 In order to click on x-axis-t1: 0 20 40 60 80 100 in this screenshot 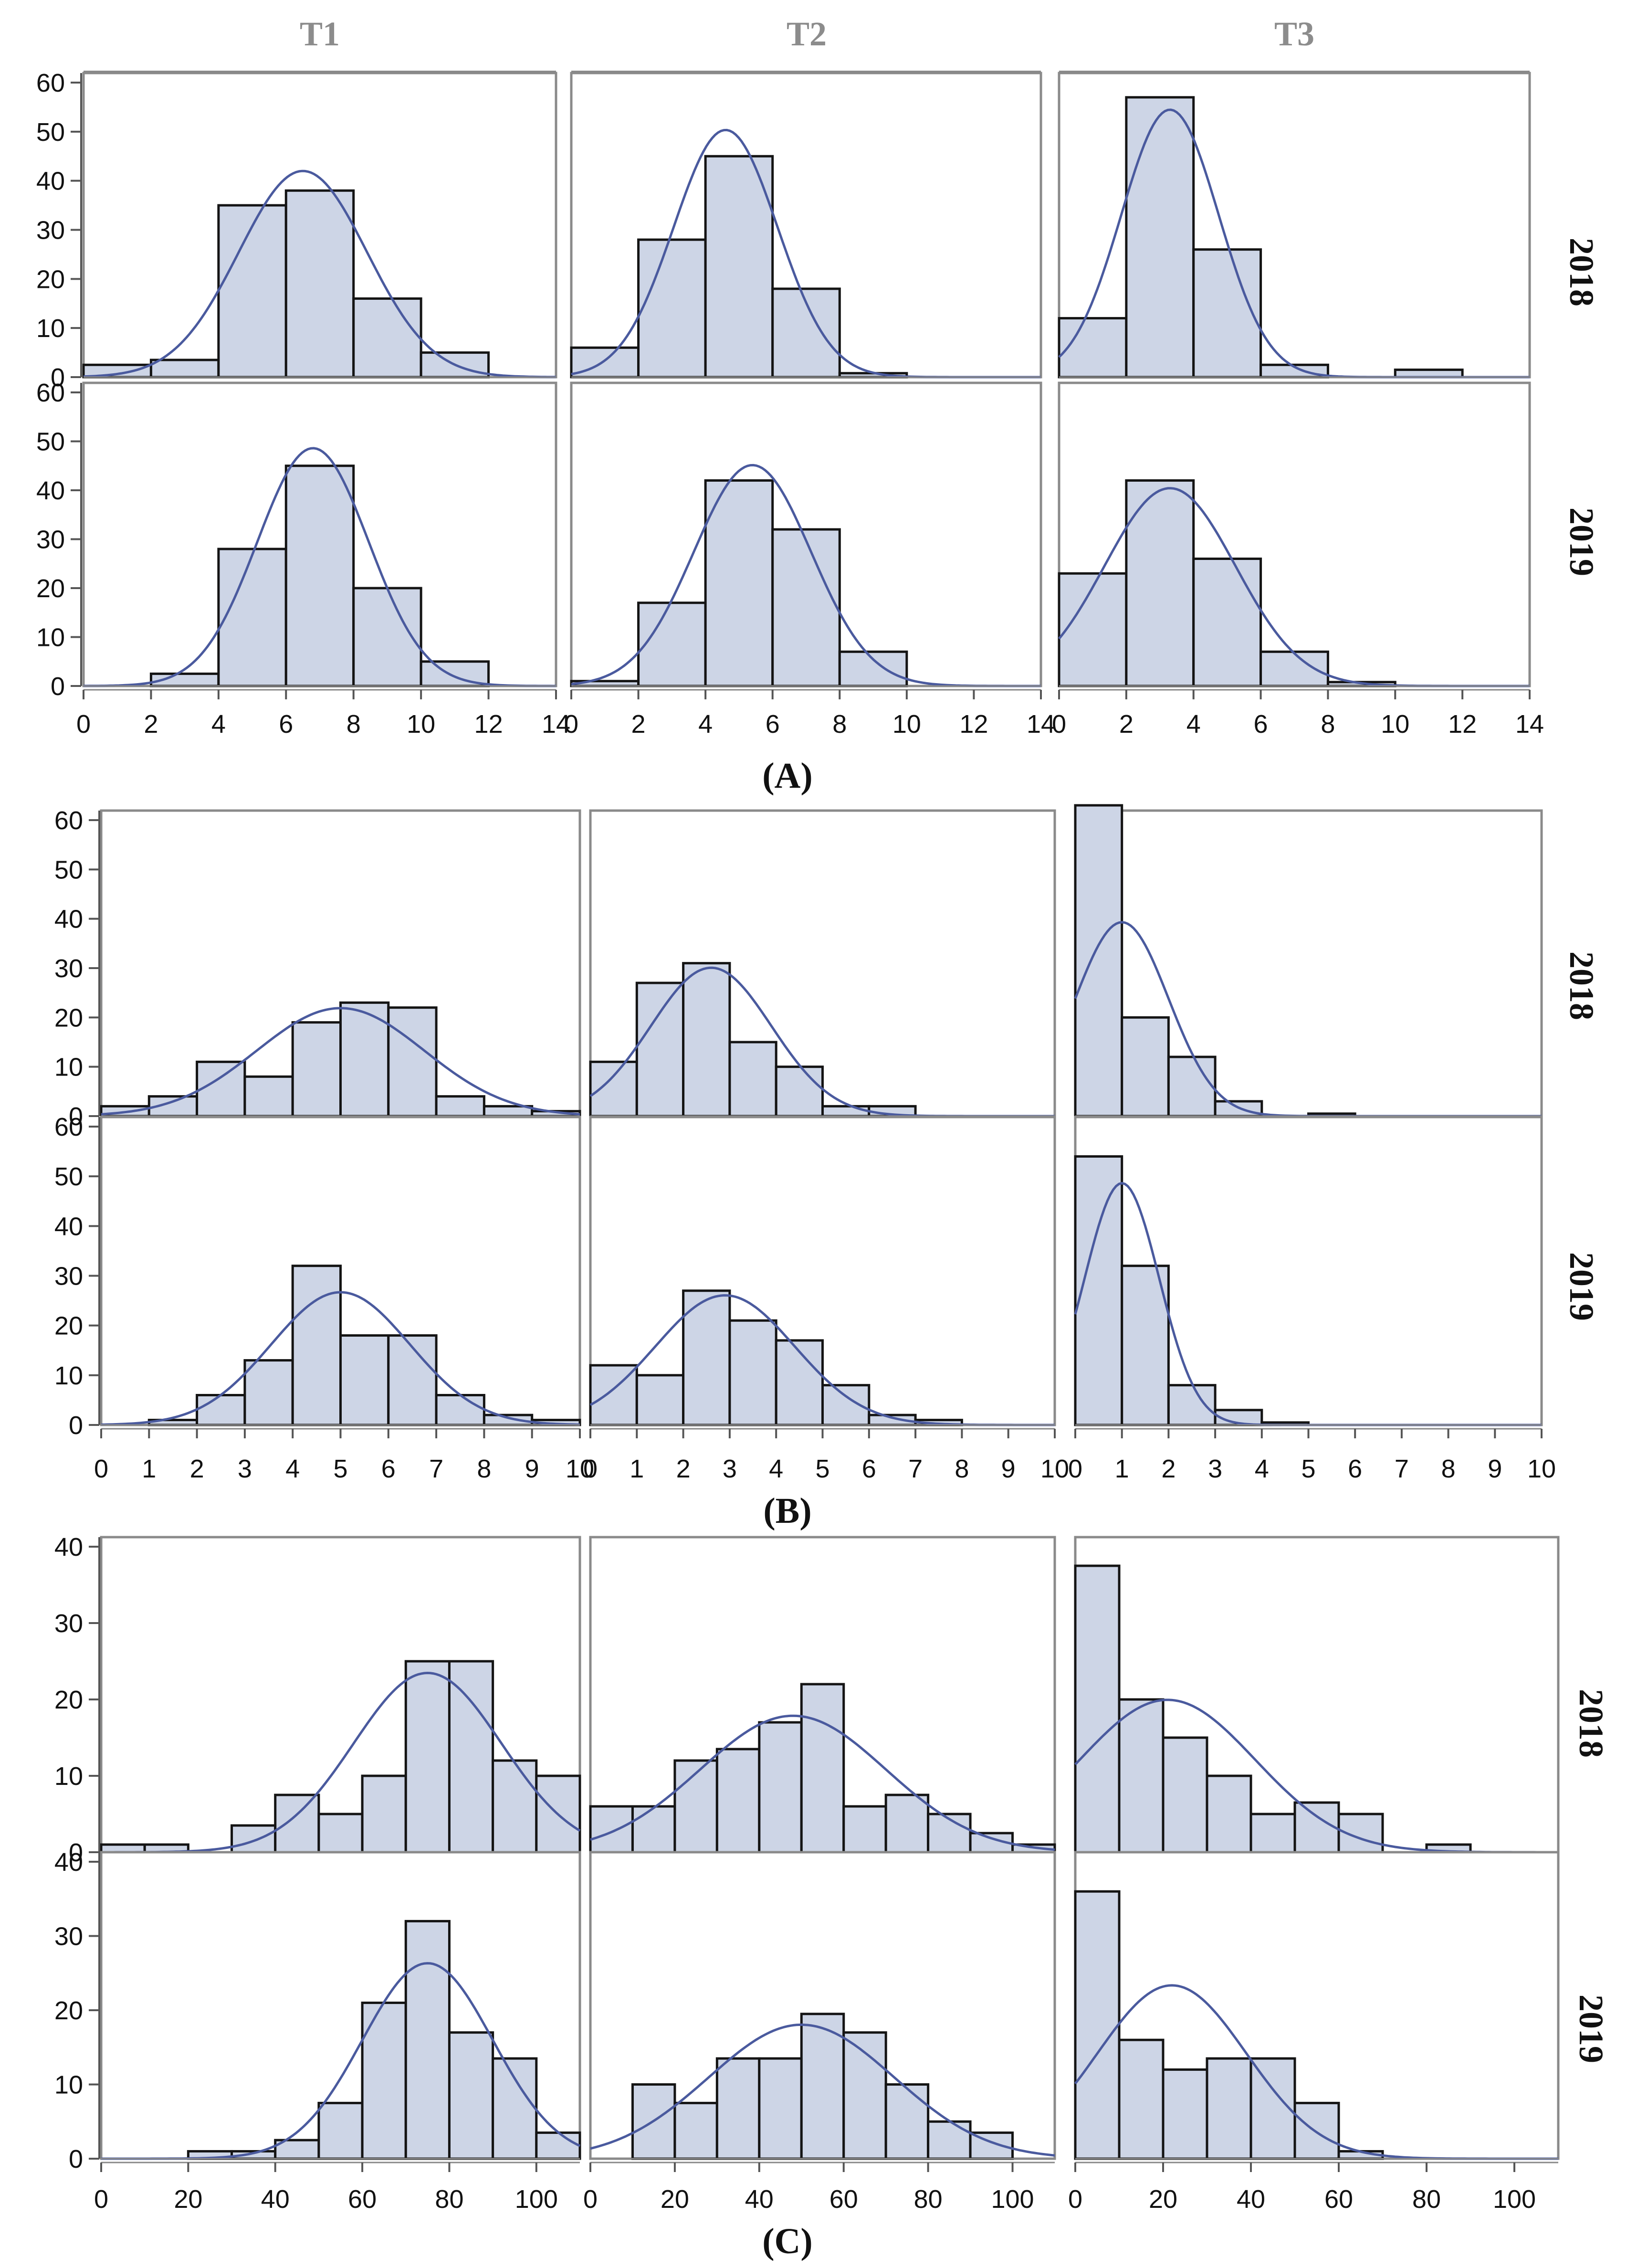, I will do `click(337, 2188)`.